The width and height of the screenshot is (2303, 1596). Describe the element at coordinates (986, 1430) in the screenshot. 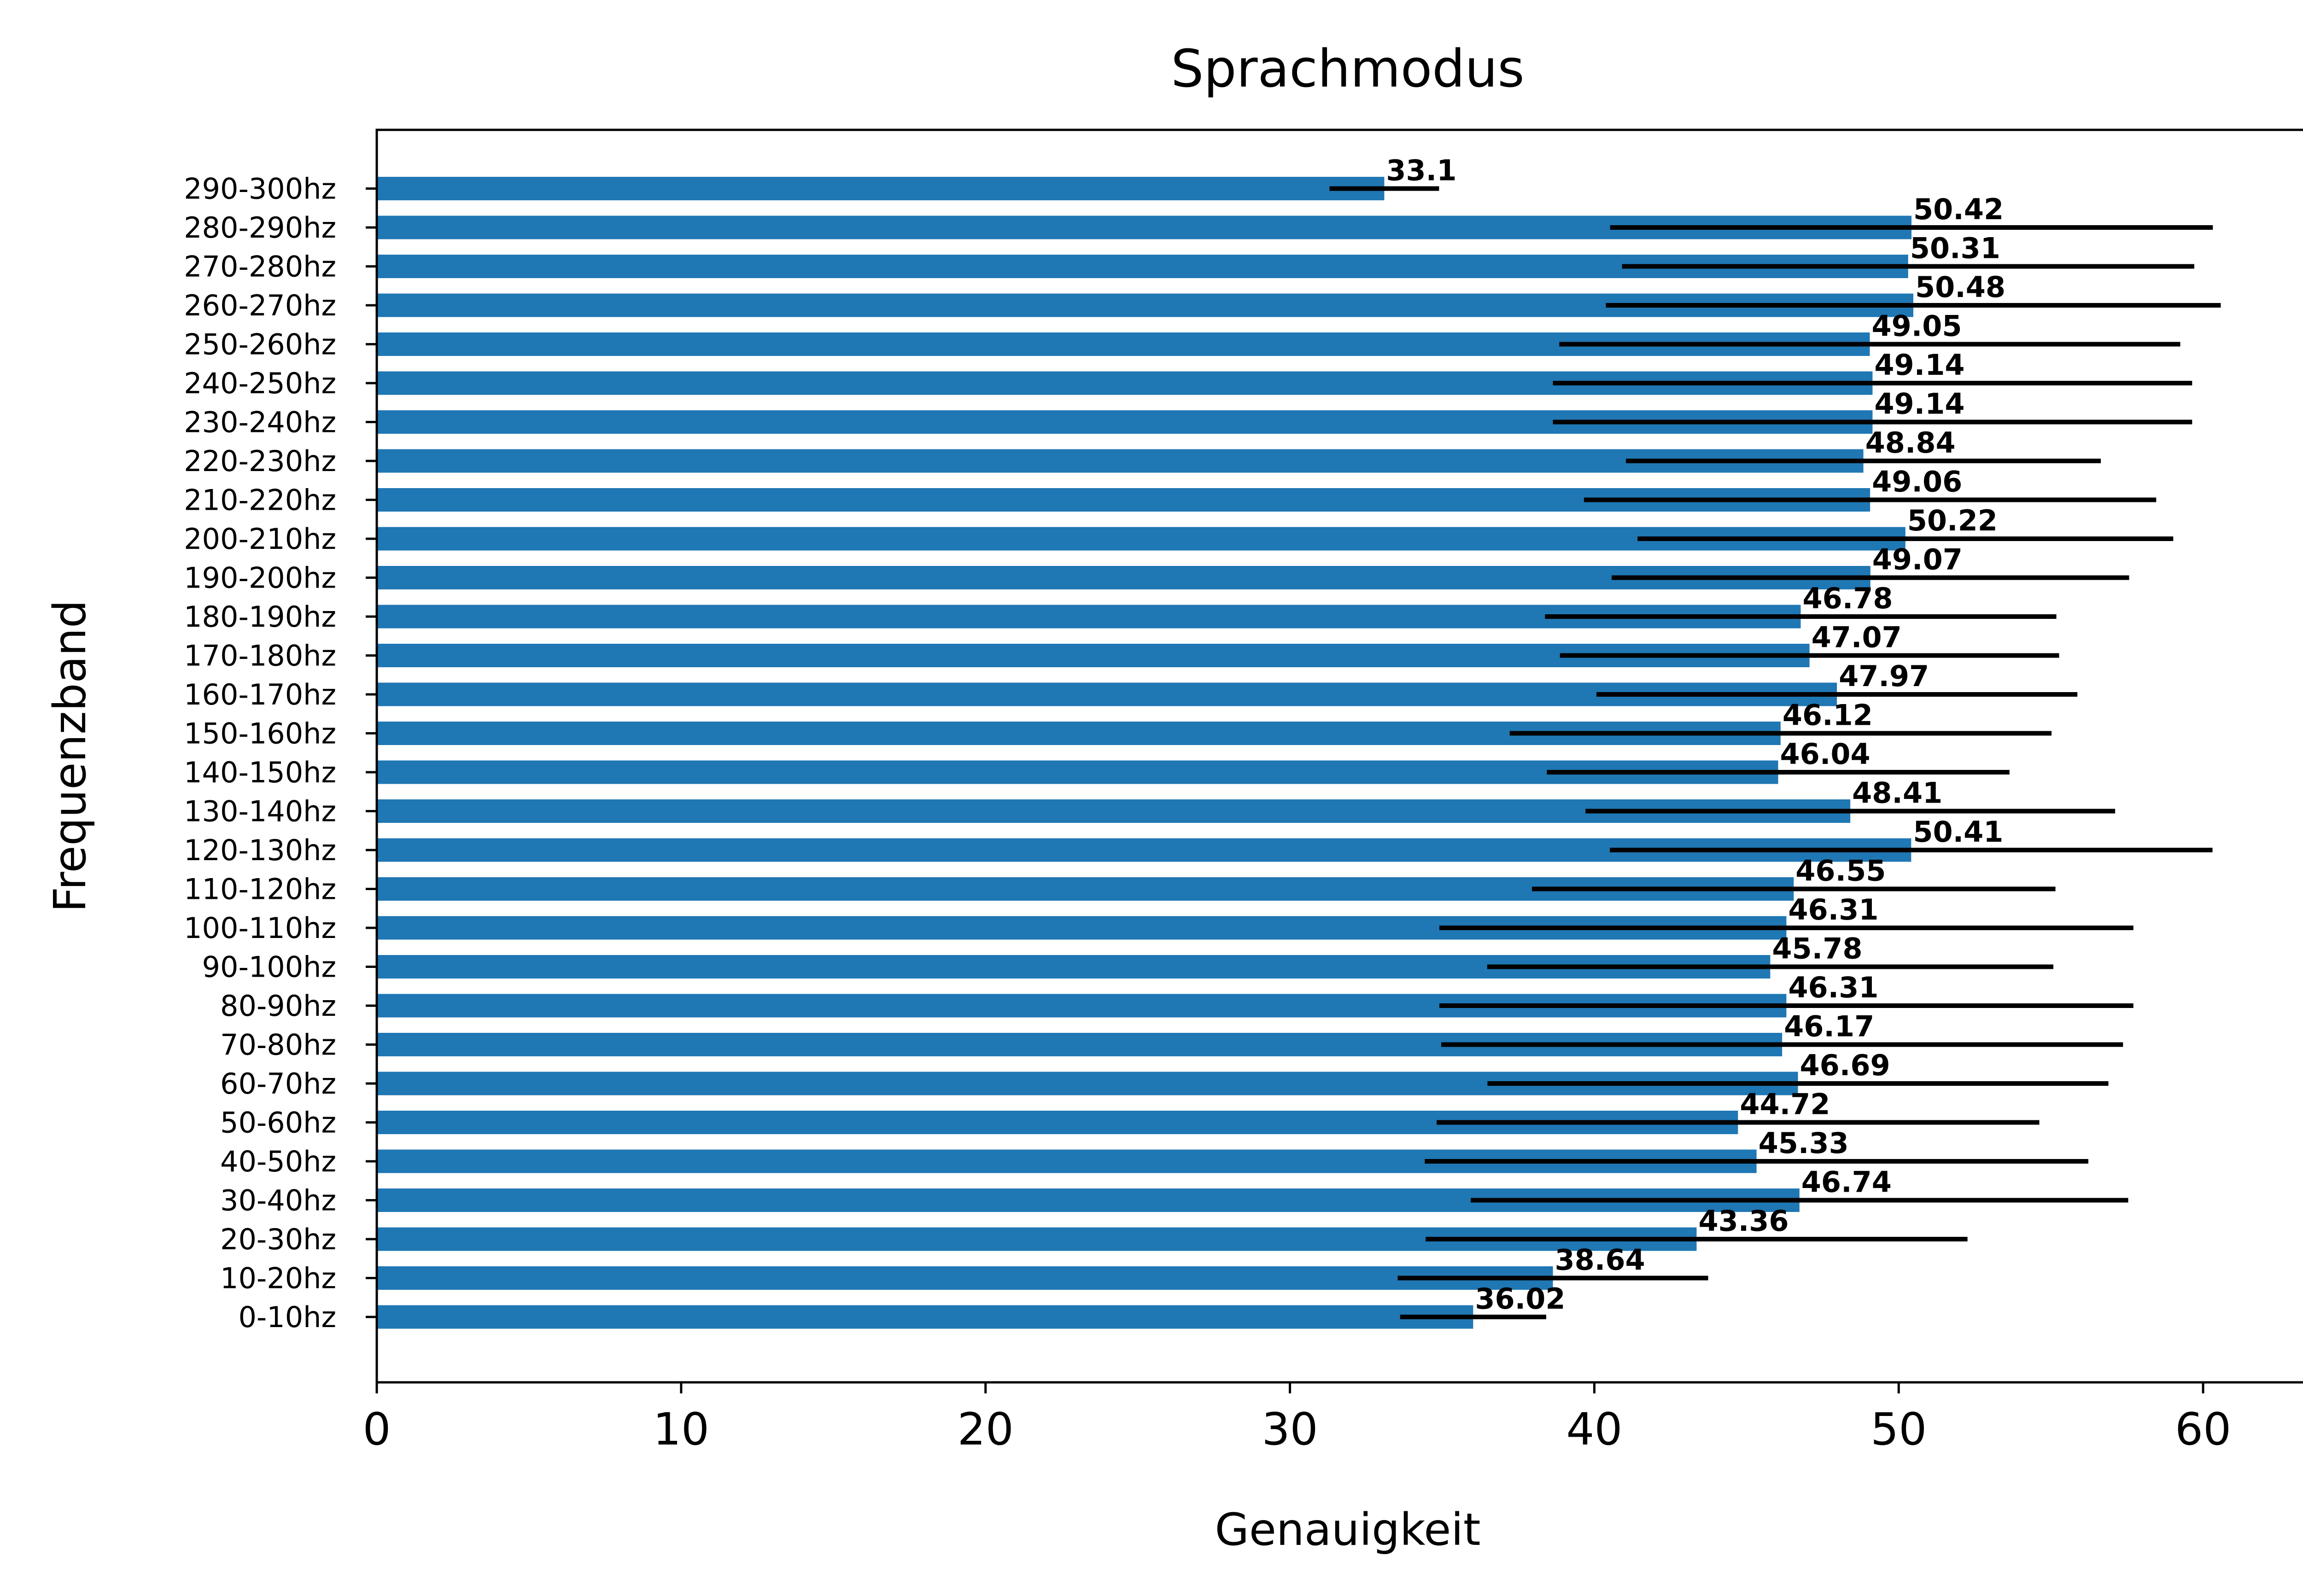

I see `x-tick-label: 20` at that location.